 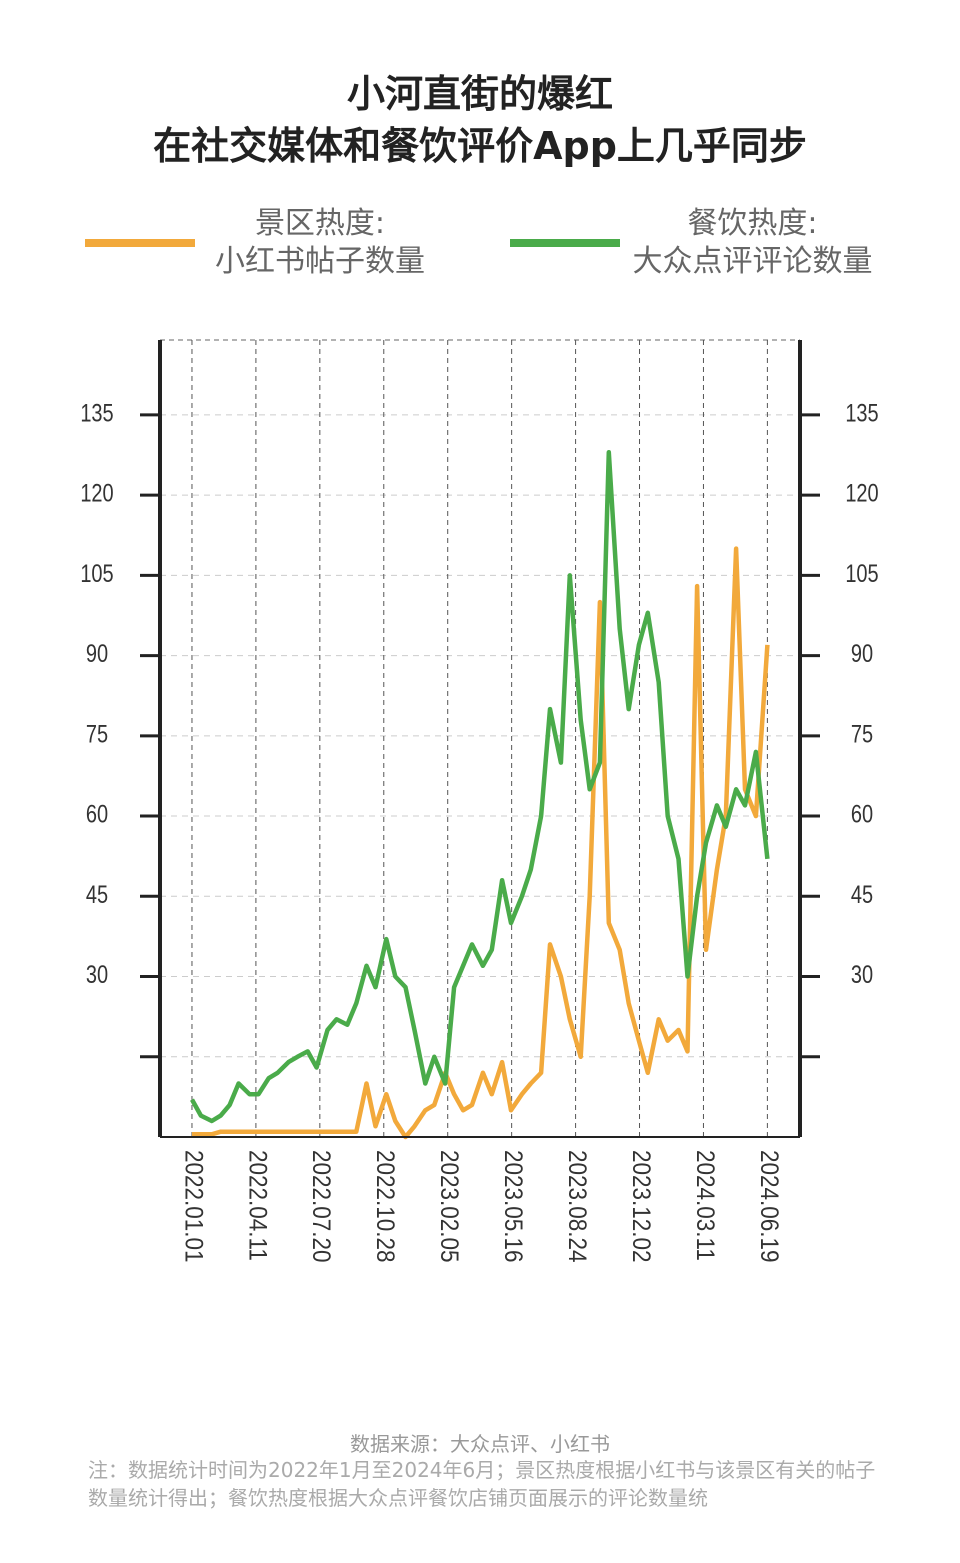 What do you see at coordinates (97, 734) in the screenshot?
I see `y-tick-label: 75` at bounding box center [97, 734].